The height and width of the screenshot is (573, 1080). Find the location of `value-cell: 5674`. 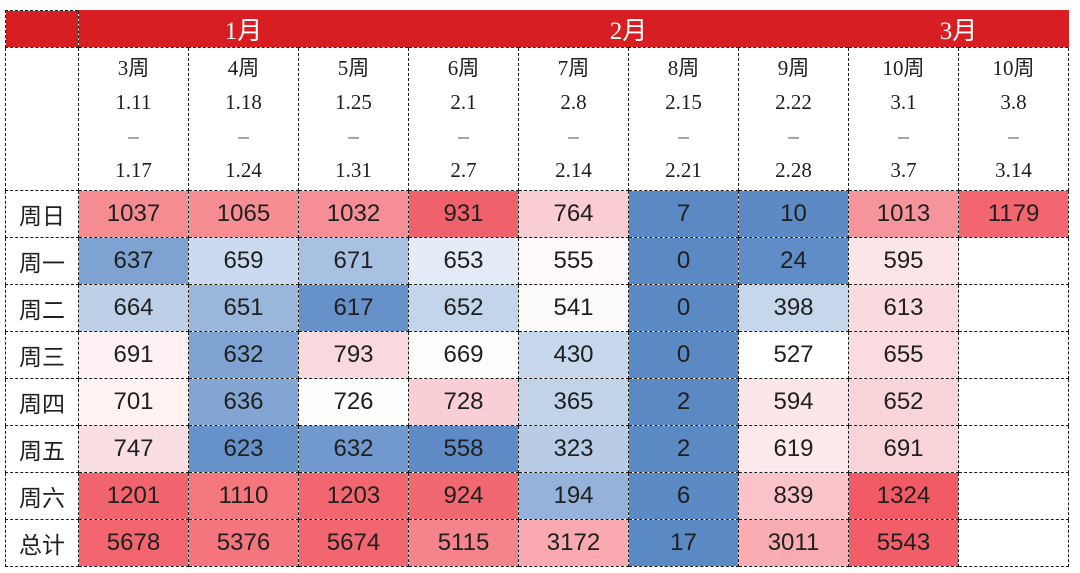

value-cell: 5674 is located at coordinates (353, 543).